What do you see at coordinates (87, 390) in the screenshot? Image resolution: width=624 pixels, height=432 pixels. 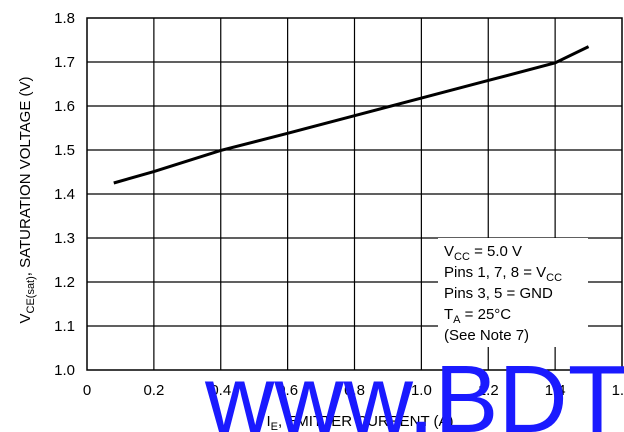 I see `x-tick-label: 0` at bounding box center [87, 390].